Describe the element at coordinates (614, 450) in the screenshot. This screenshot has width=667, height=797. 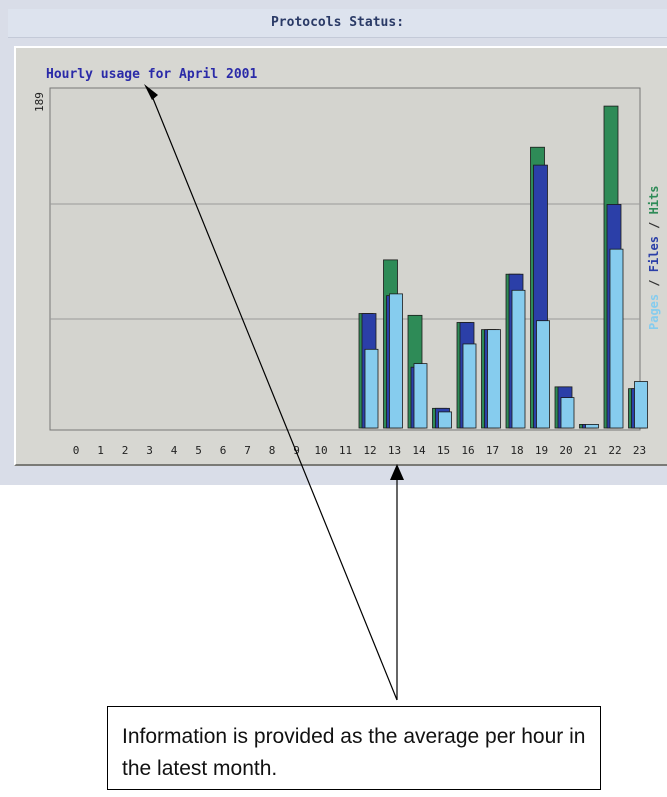
I see `x-tick-label: 22` at that location.